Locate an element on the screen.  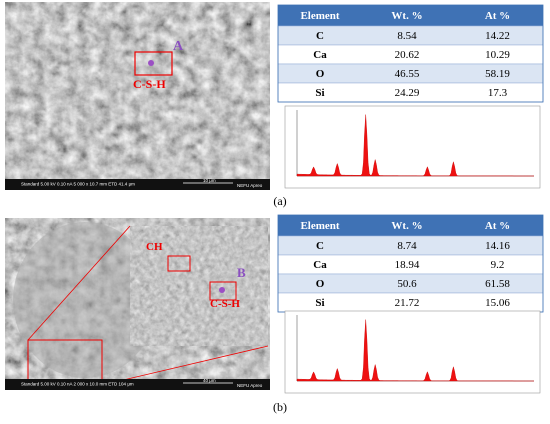
scale-text: 10 μm is located at coordinates (209, 180).